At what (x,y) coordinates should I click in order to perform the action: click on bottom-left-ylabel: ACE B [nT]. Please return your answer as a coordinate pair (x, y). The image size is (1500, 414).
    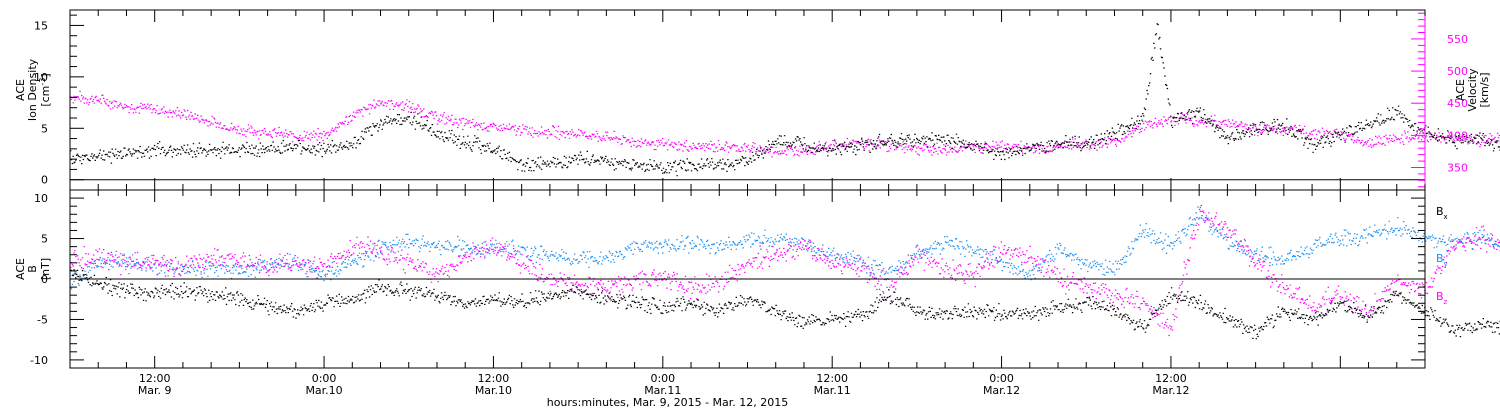
    Looking at the image, I should click on (33, 269).